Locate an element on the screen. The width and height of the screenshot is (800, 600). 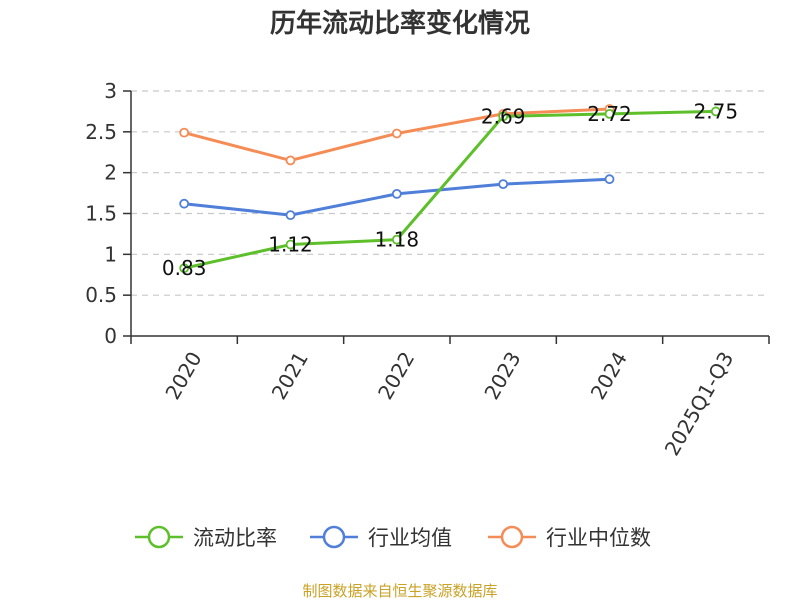
x-tick-label: 2023 is located at coordinates (502, 375).